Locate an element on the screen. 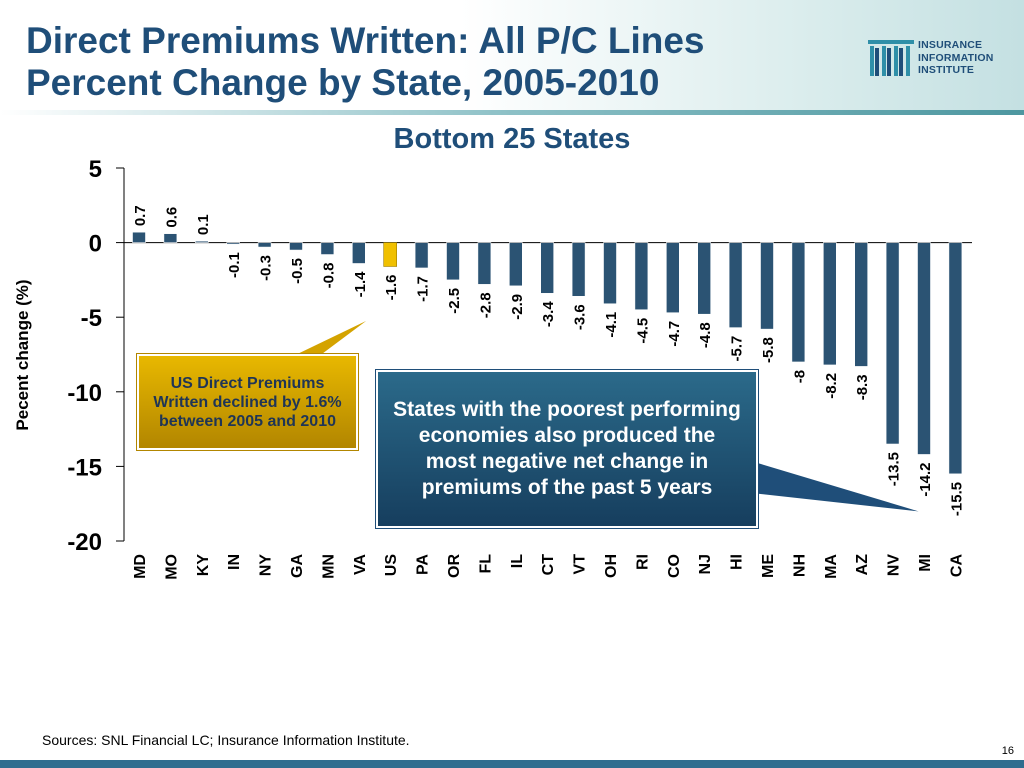 The image size is (1024, 768). value-label-az: -8.3 is located at coordinates (862, 387).